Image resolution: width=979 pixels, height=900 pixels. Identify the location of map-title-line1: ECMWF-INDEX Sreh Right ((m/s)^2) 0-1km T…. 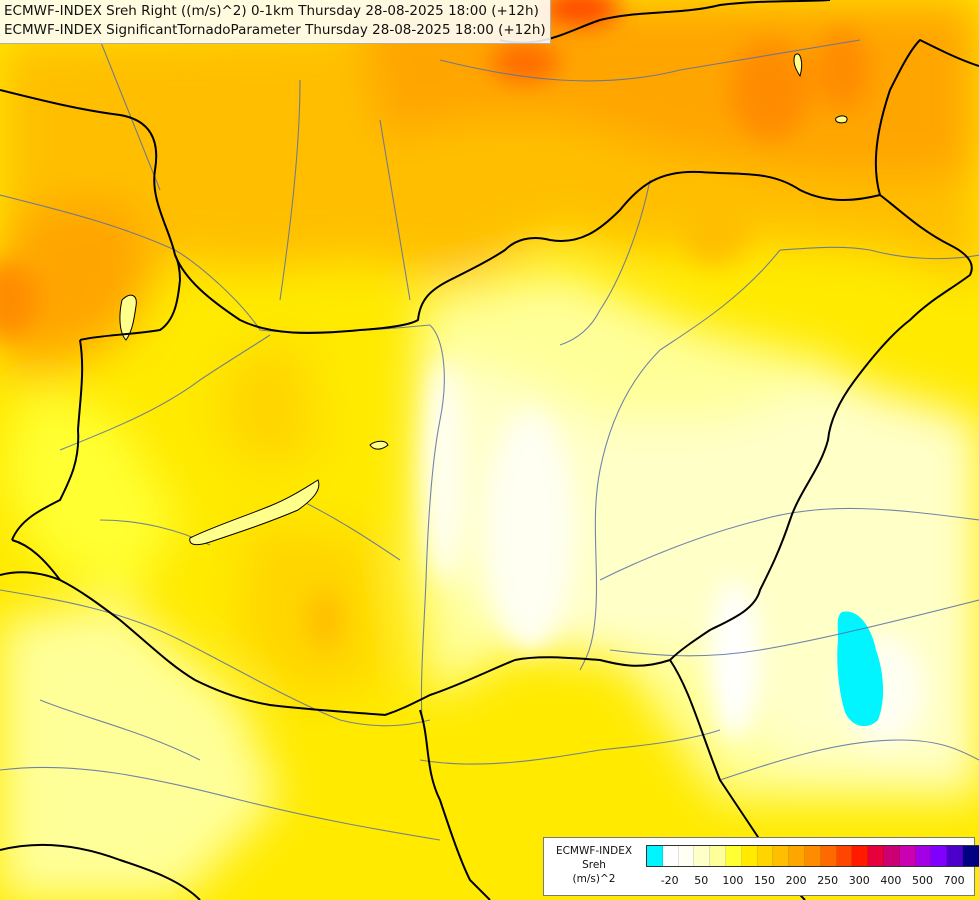
(271, 11).